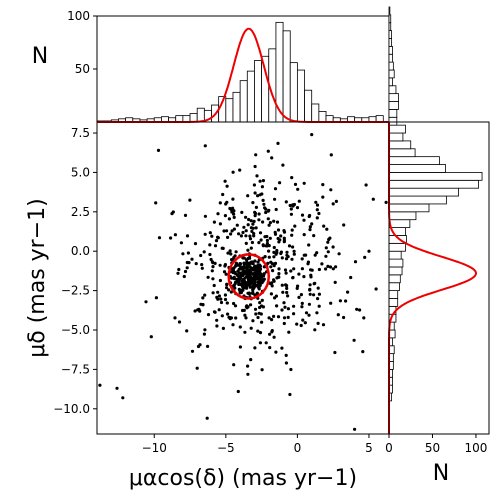  I want to click on x-tick-label: −5, so click(226, 448).